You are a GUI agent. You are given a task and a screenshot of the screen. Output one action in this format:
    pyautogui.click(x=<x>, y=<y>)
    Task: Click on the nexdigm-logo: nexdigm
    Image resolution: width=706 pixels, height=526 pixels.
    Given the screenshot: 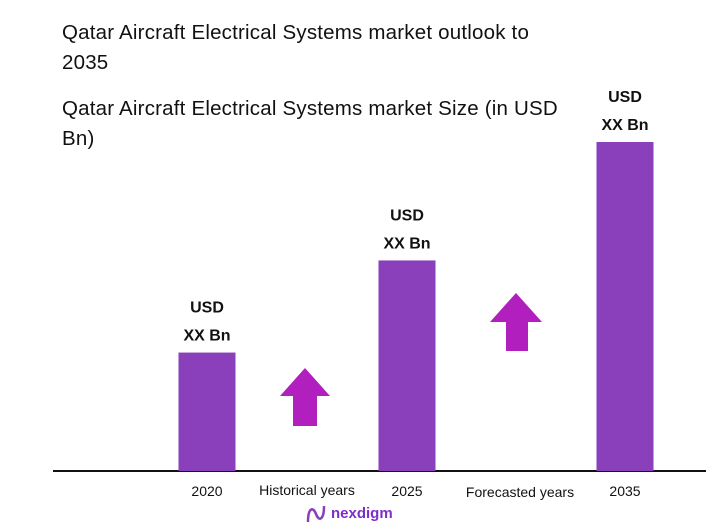 What is the action you would take?
    pyautogui.click(x=349, y=514)
    